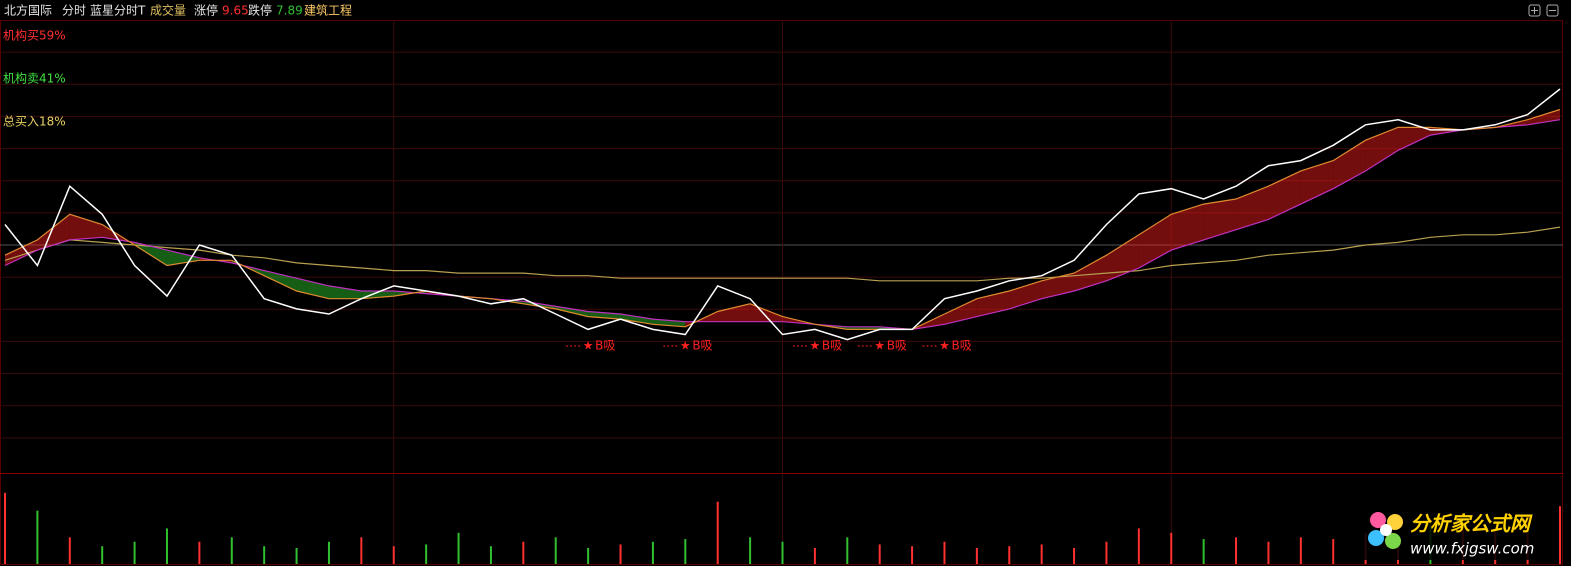 The width and height of the screenshot is (1571, 566). I want to click on header: 北方国际 分时 蓝星分时T 成交量 涨停 9.65 跌停 7.89 建筑工程, so click(781, 10).